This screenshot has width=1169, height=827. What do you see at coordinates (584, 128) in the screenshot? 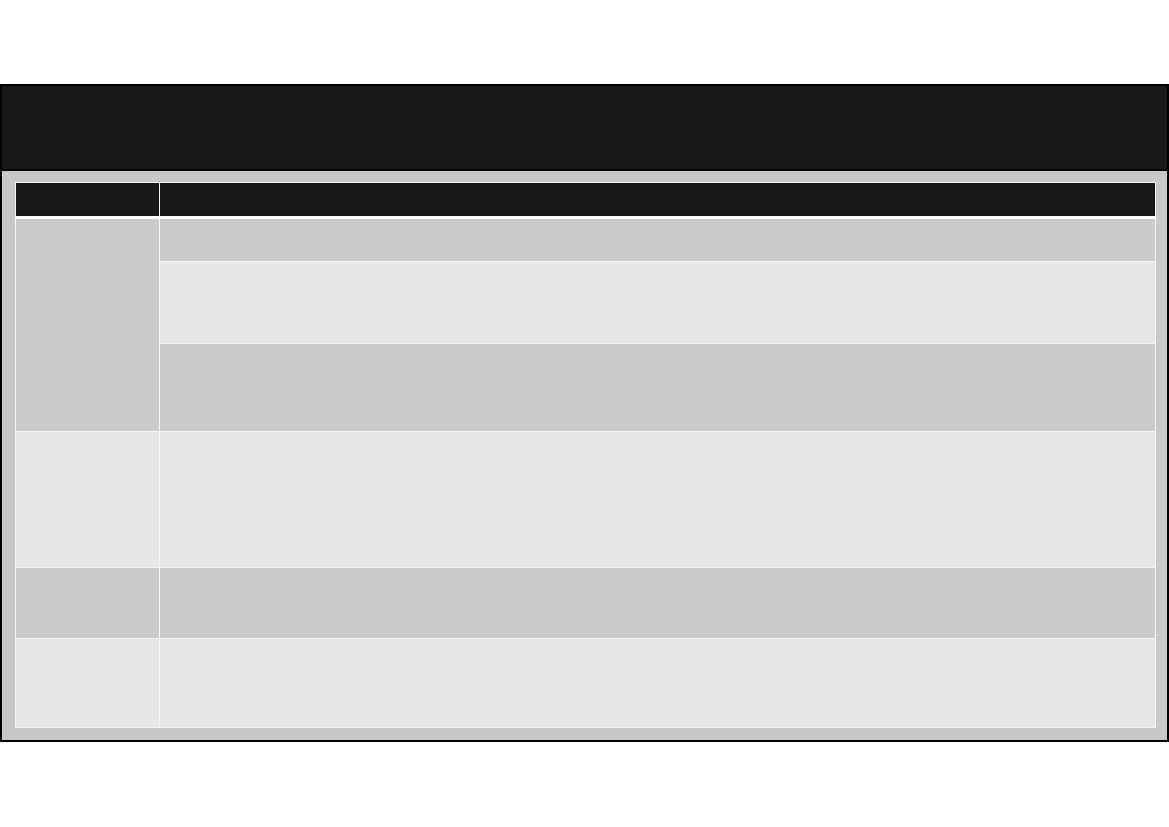
I see `title-banner` at bounding box center [584, 128].